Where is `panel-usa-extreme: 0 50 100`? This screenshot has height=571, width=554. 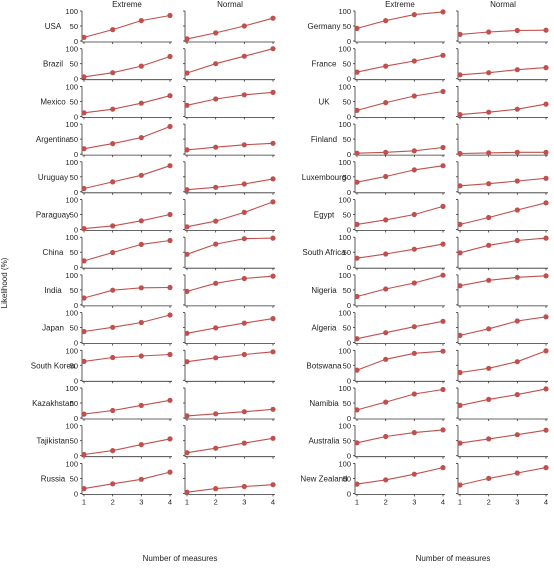 panel-usa-extreme: 0 50 100 is located at coordinates (119, 26).